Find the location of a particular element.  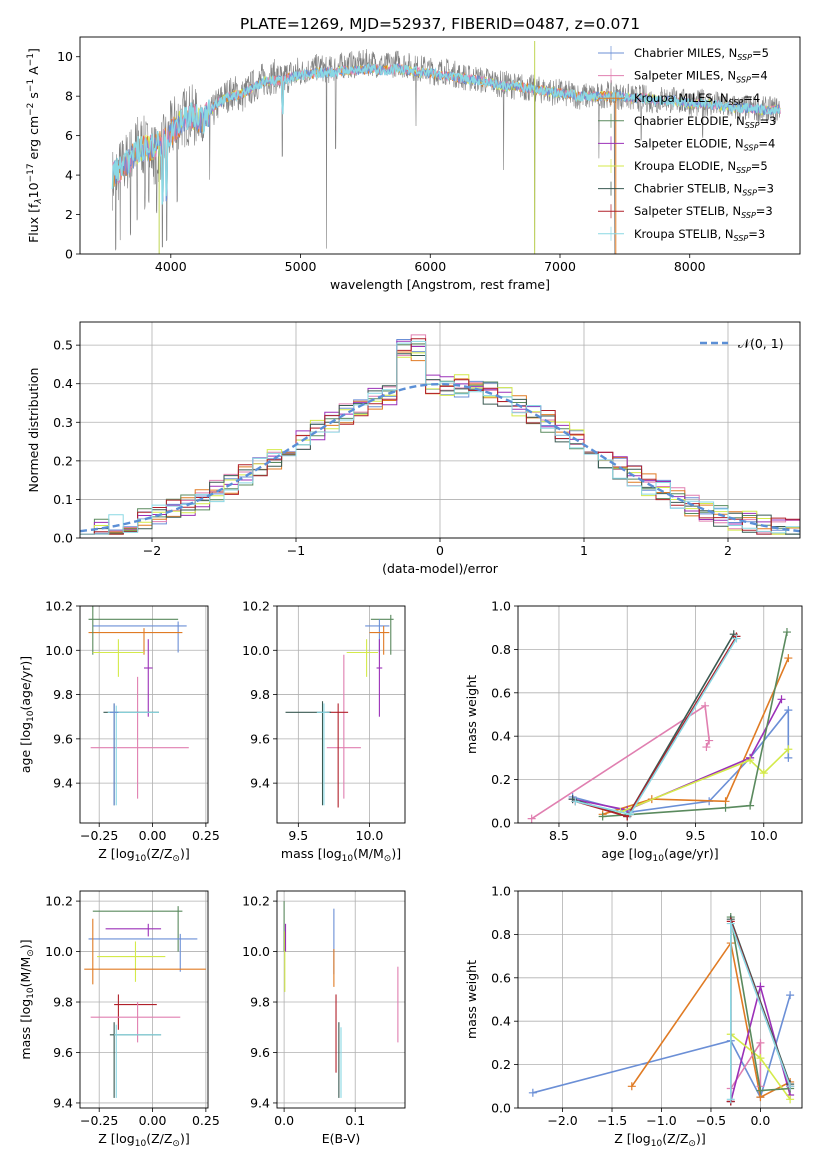

legend-count: =4 is located at coordinates (751, 98).